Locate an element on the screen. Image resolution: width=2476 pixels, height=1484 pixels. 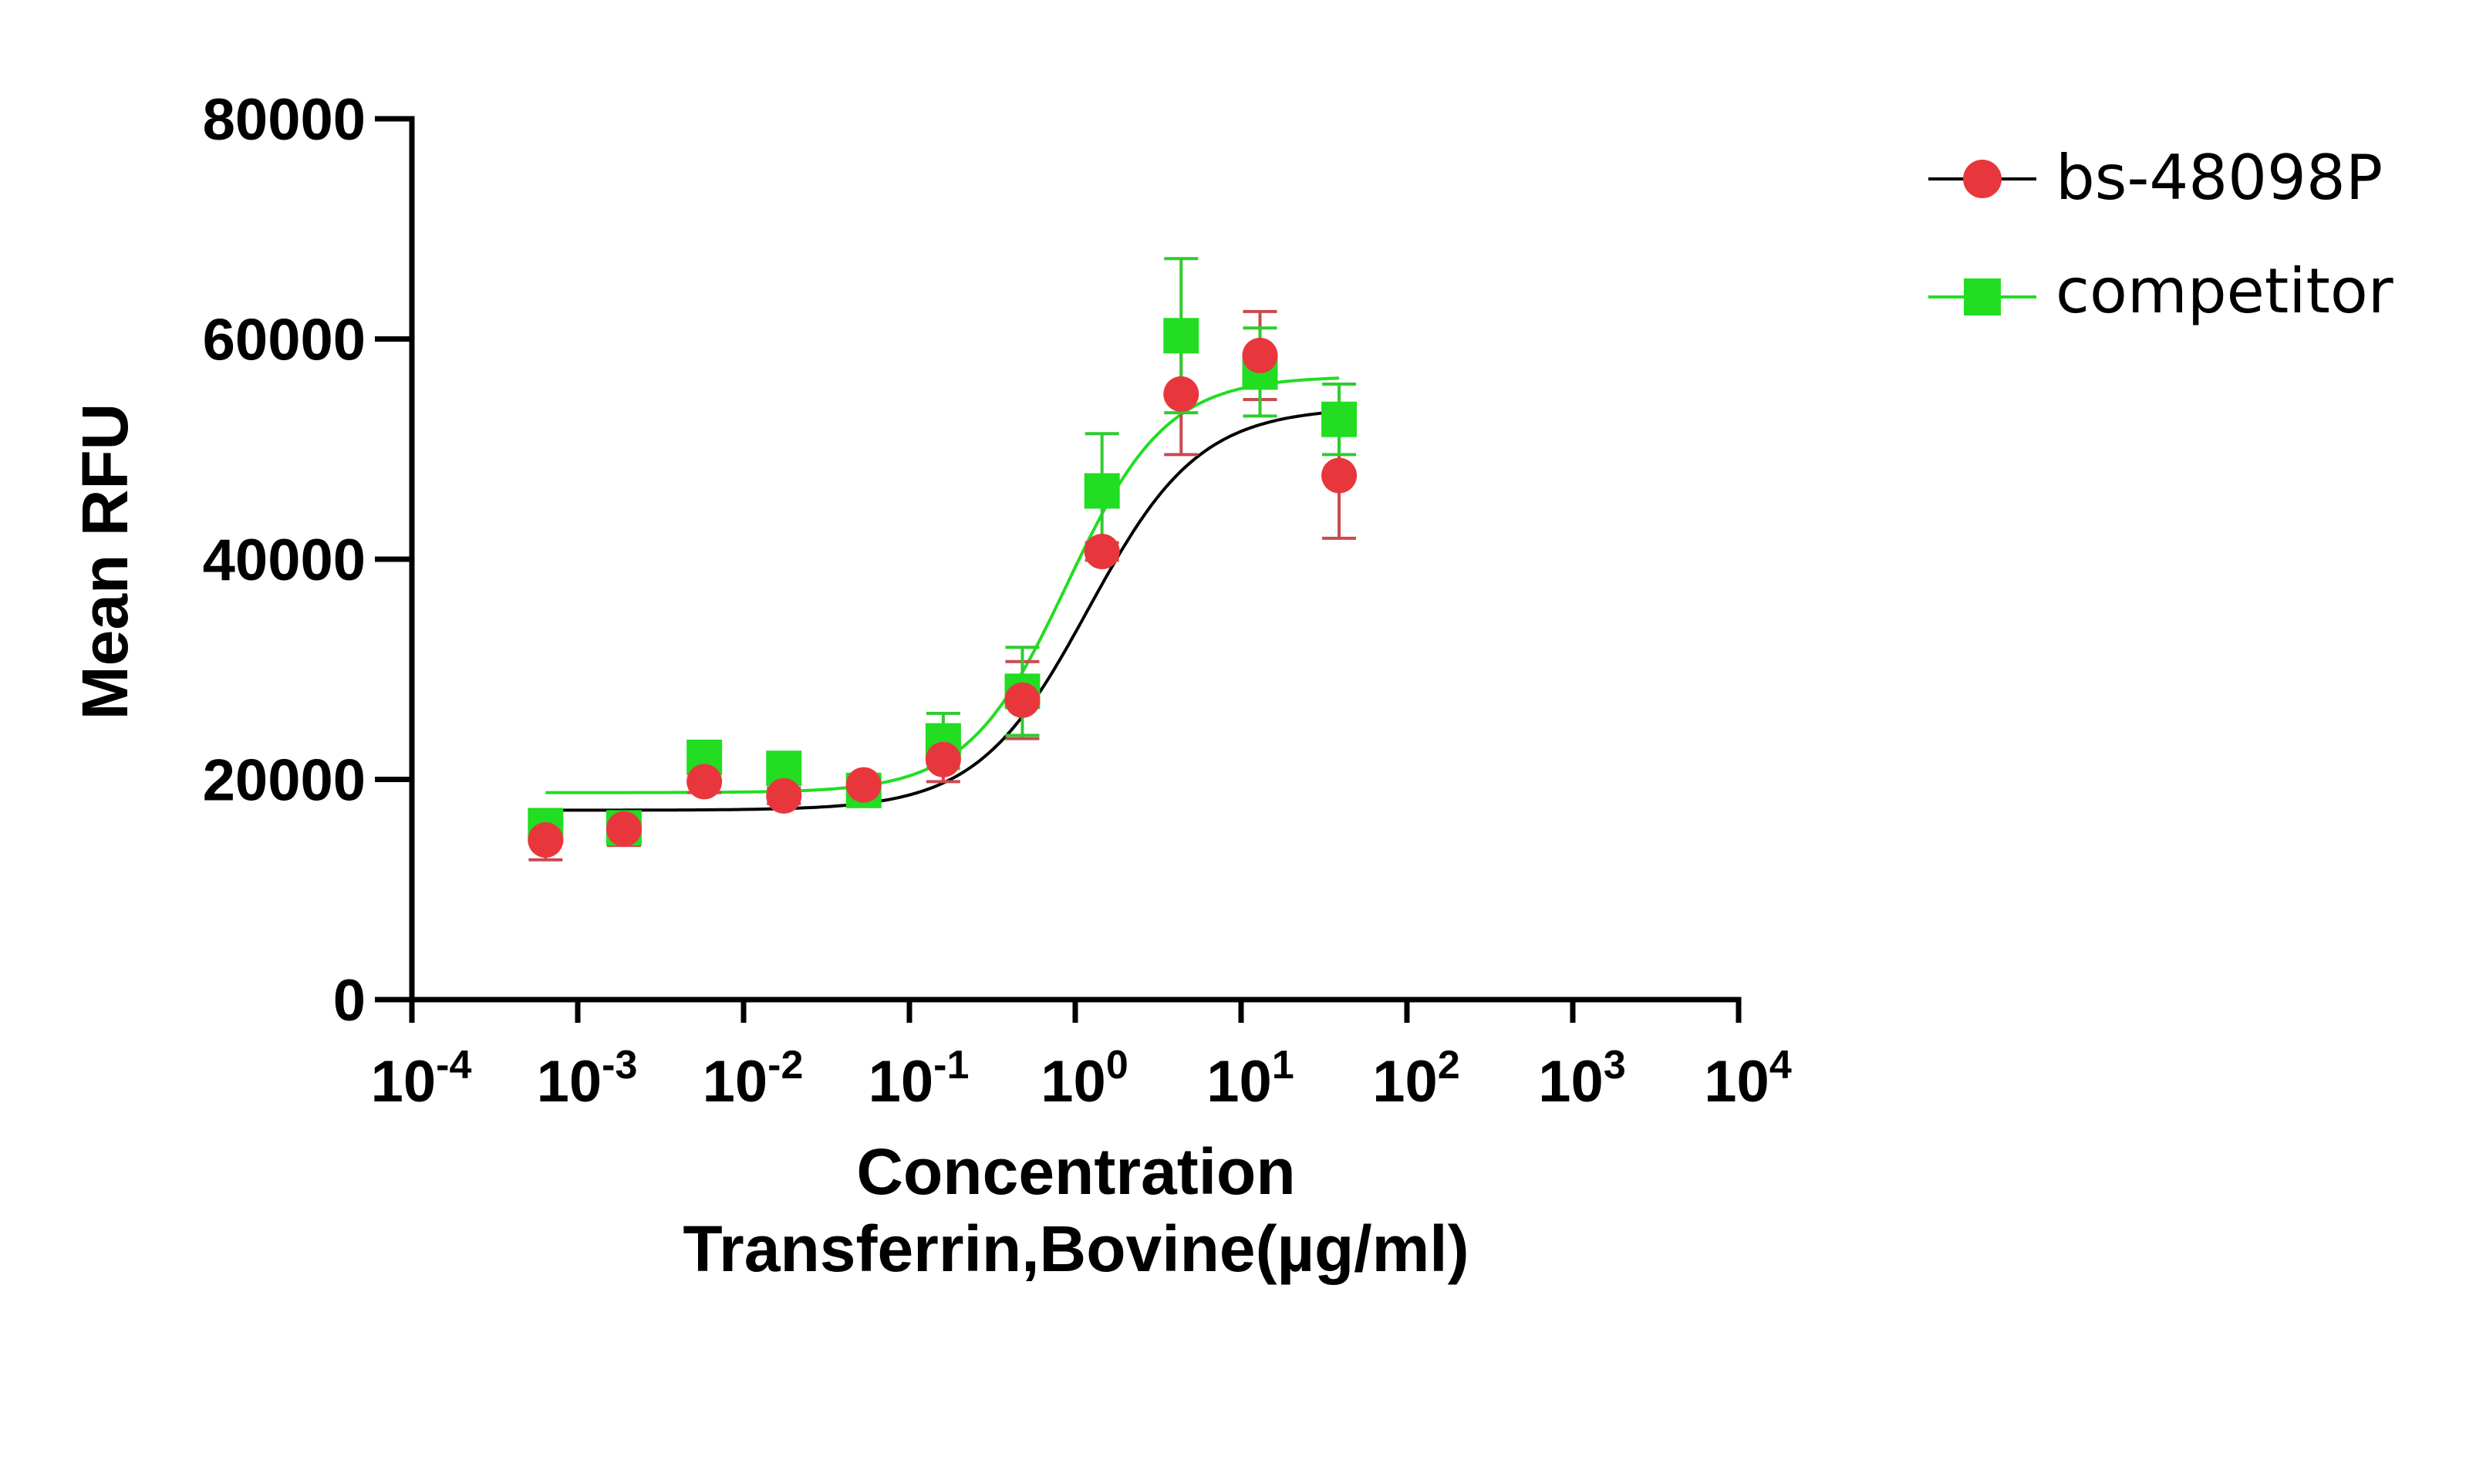
y-tick-label: 40000 is located at coordinates (284, 560).